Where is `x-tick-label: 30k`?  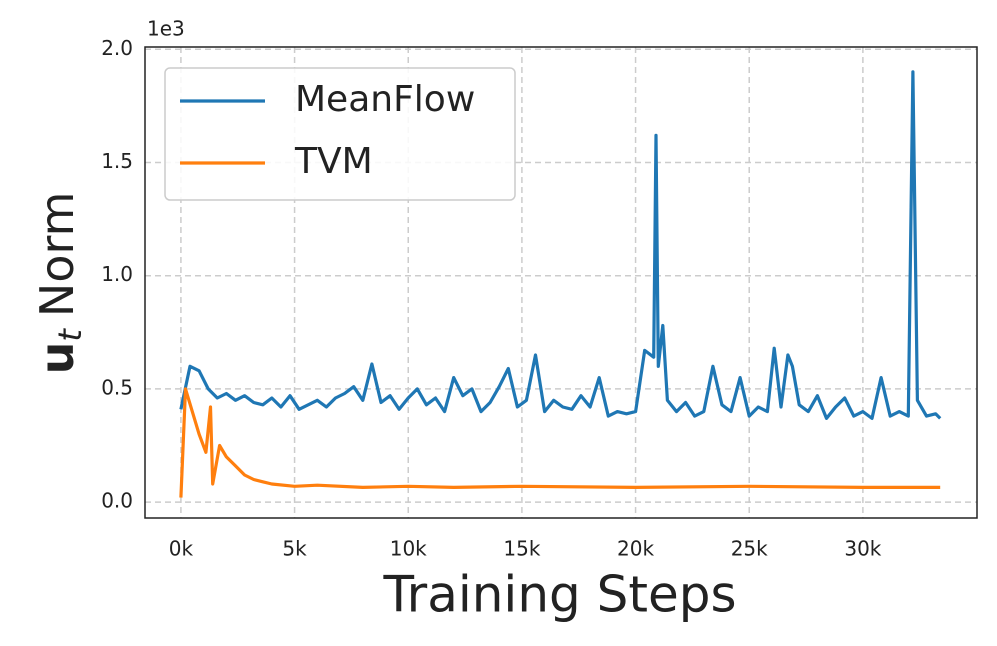
x-tick-label: 30k is located at coordinates (862, 549).